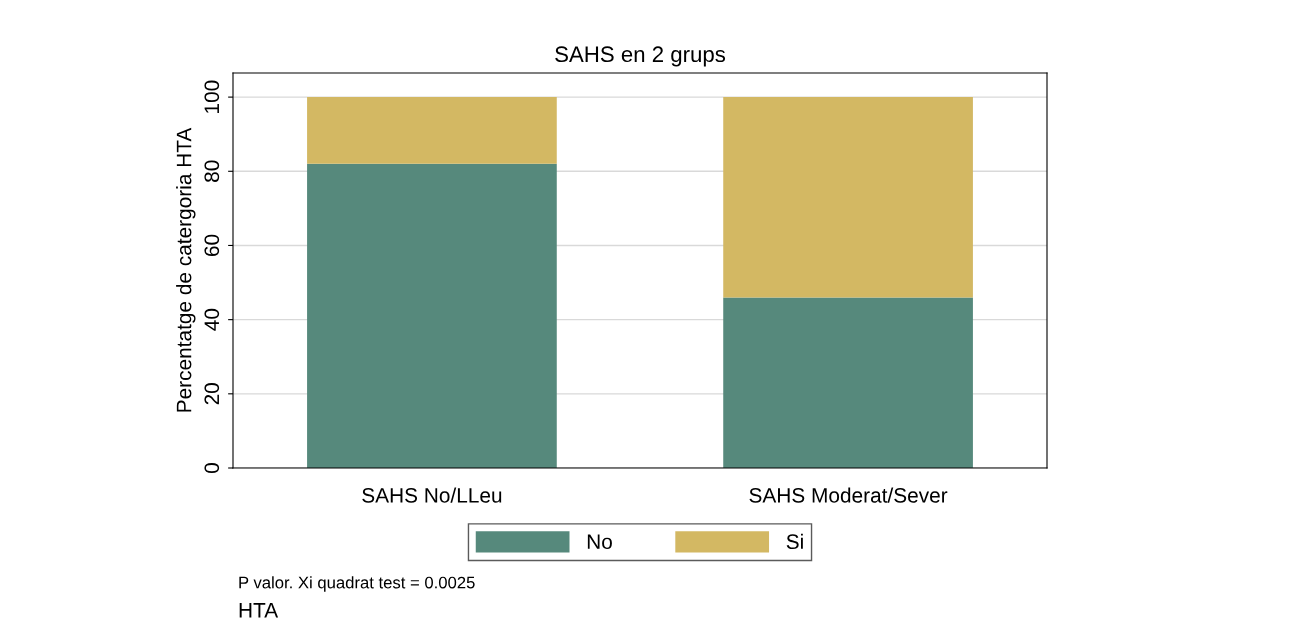  What do you see at coordinates (212, 319) in the screenshot?
I see `y-tick-label: 40` at bounding box center [212, 319].